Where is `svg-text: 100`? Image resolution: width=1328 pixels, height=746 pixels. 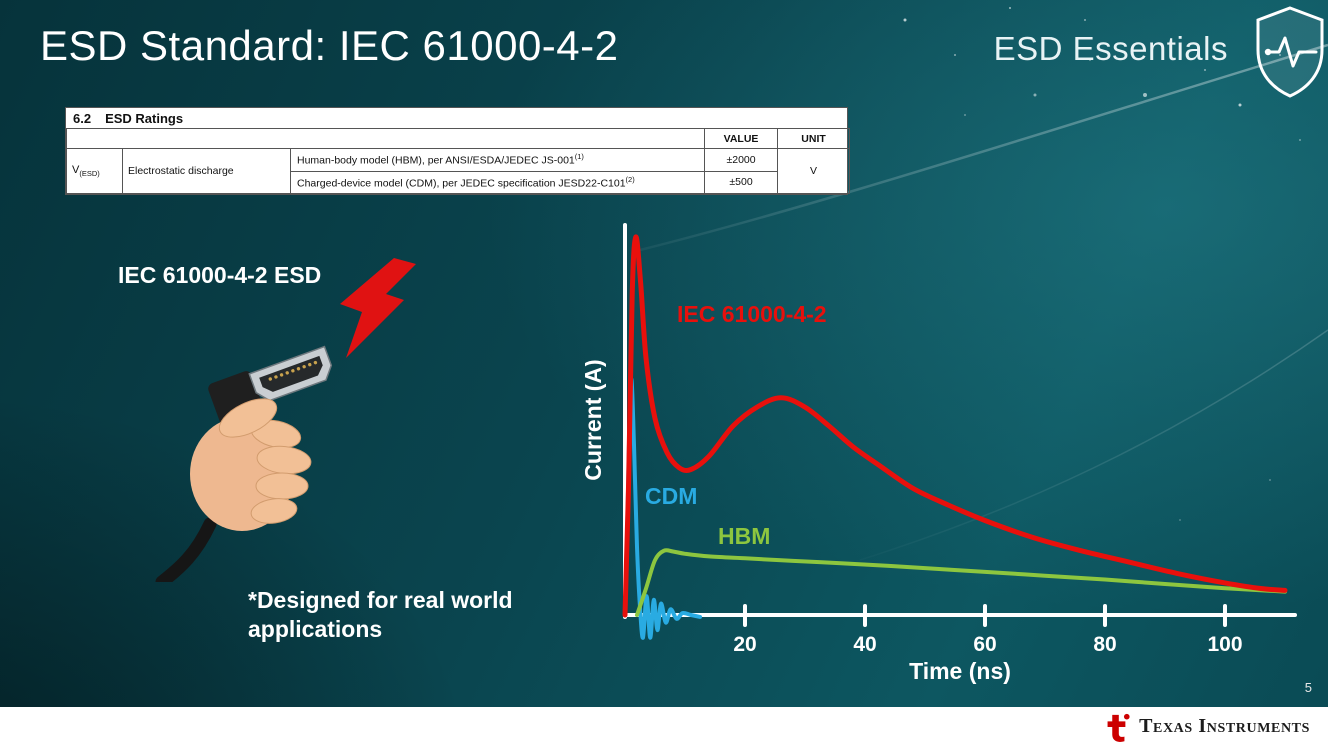 svg-text: 100 is located at coordinates (1224, 644).